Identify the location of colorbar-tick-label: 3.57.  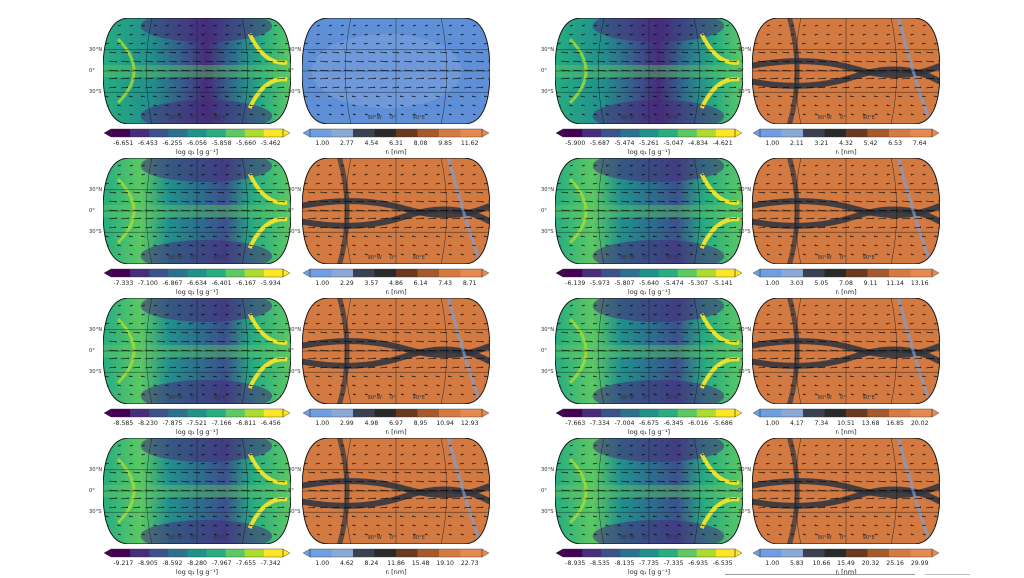
(372, 283).